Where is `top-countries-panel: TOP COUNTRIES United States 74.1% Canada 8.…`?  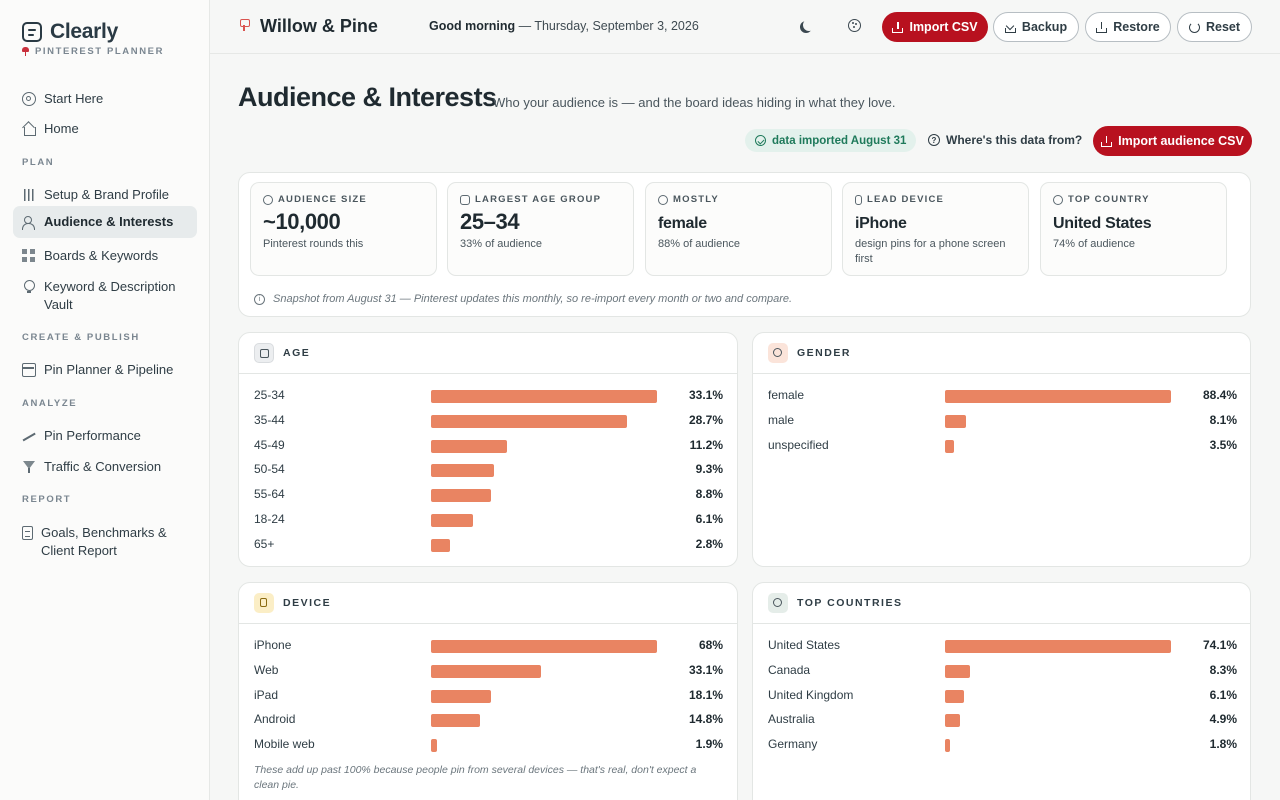
top-countries-panel: TOP COUNTRIES United States 74.1% Canada 8.… is located at coordinates (1001, 691).